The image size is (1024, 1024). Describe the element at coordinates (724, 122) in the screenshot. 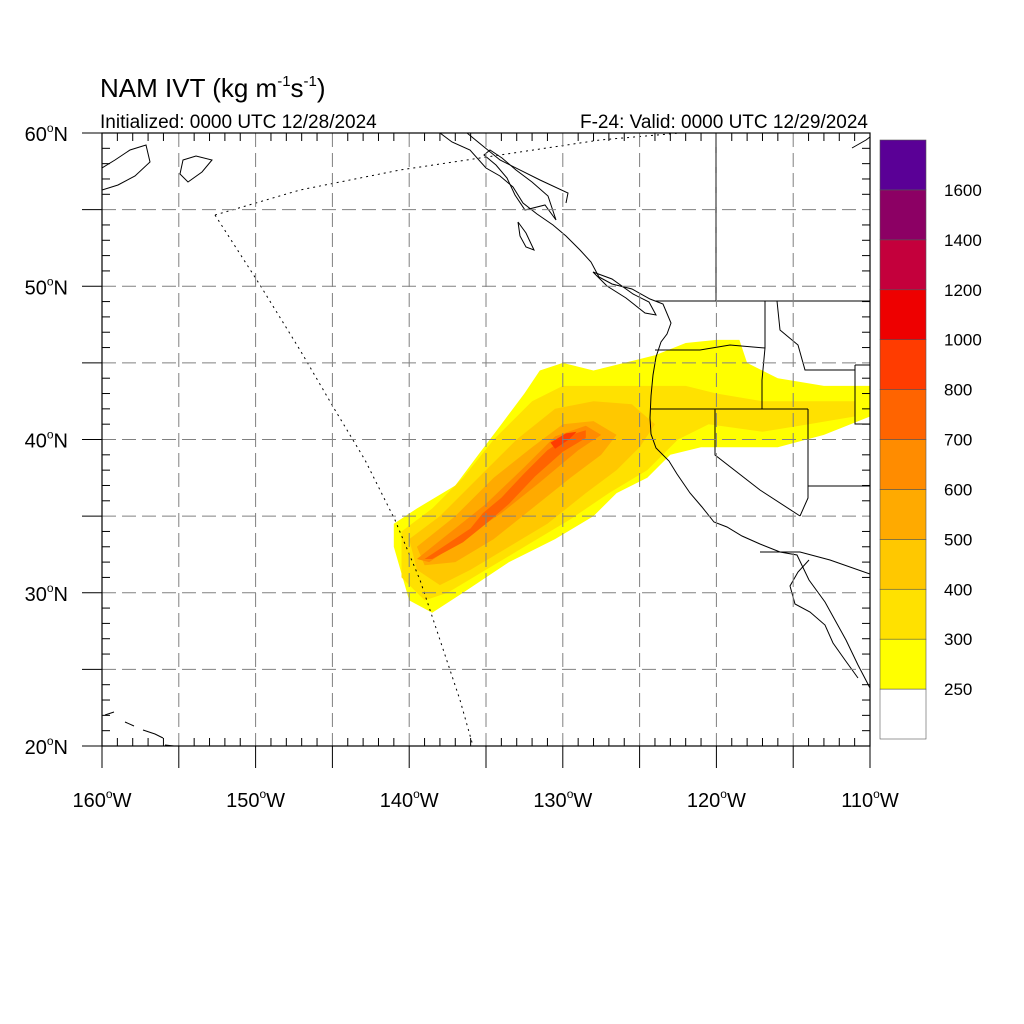

I see `valid-subtitle: F-24: Valid: 0000 UTC 12/29/2024` at that location.